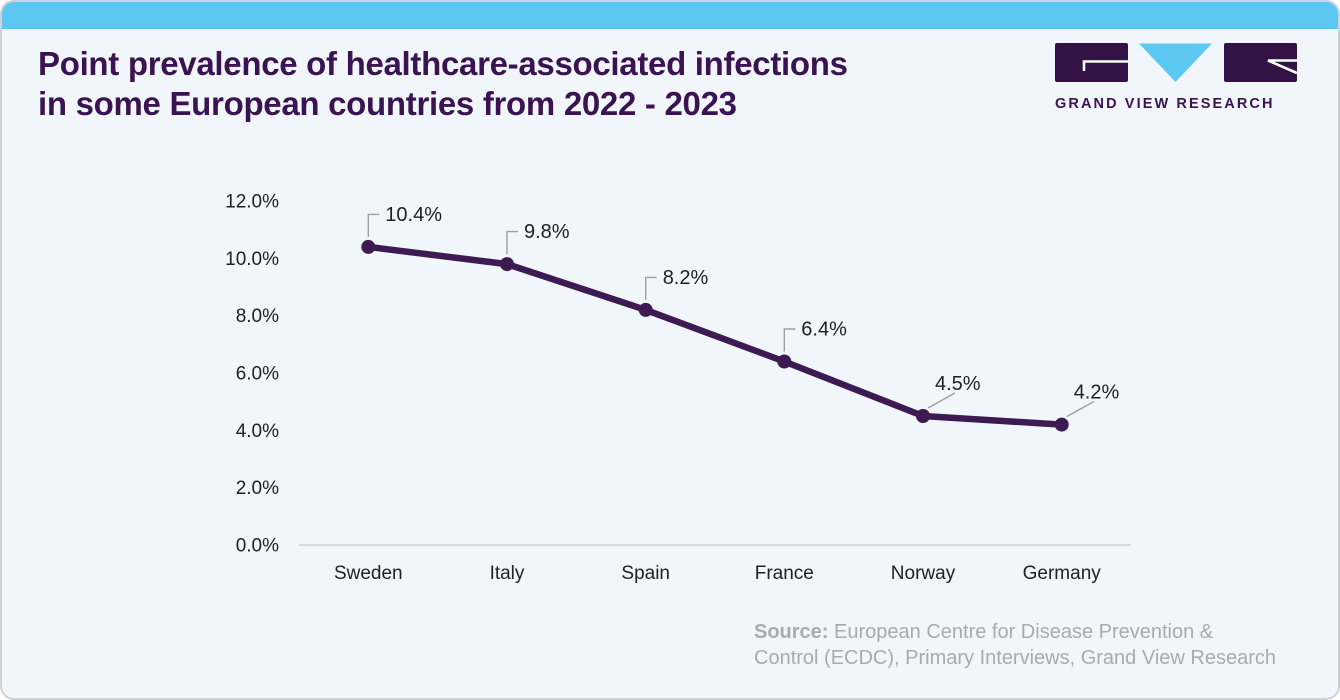 This screenshot has width=1340, height=700. What do you see at coordinates (257, 431) in the screenshot?
I see `y-axis-tick-label: 4.0%` at bounding box center [257, 431].